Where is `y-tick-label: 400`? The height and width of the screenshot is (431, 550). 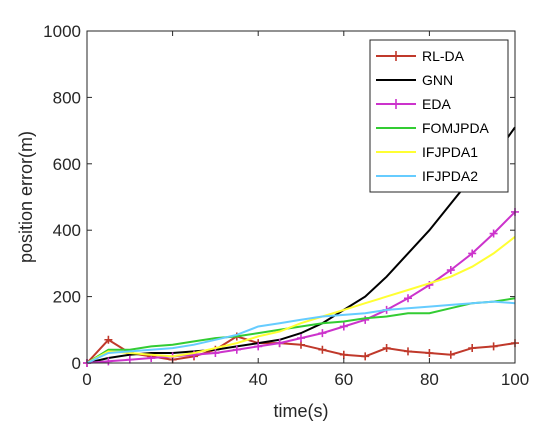
y-tick-label: 400 is located at coordinates (67, 230).